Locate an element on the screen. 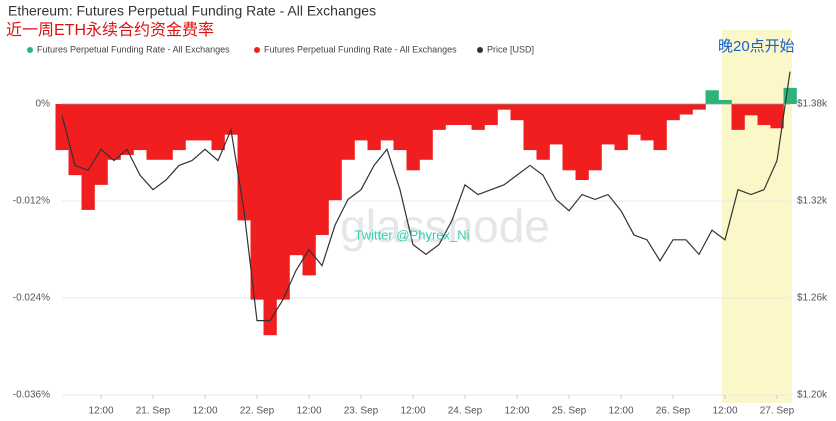 The width and height of the screenshot is (836, 421). y-tick-label: -0.012% is located at coordinates (31, 201).